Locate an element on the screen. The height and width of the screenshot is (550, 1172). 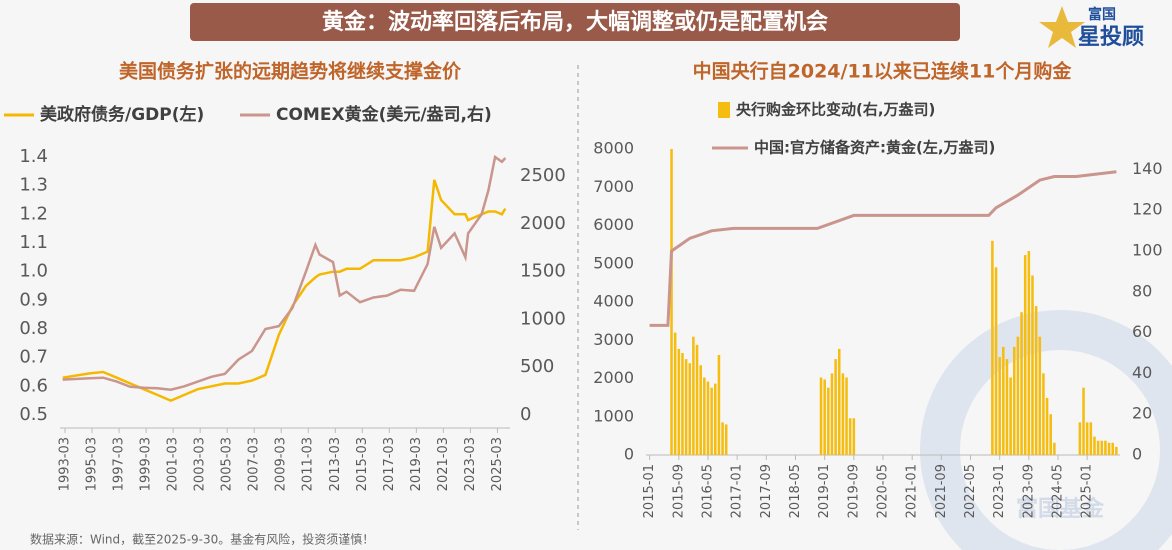
x-tick-label: 2007-03 is located at coordinates (254, 464).